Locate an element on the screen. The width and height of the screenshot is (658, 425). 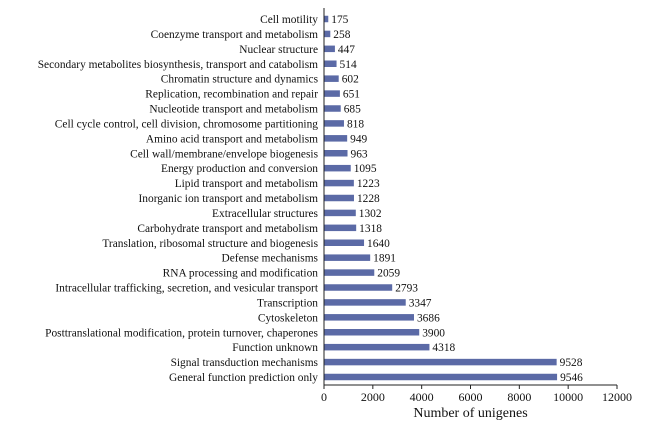
value-label: 963 is located at coordinates (359, 154).